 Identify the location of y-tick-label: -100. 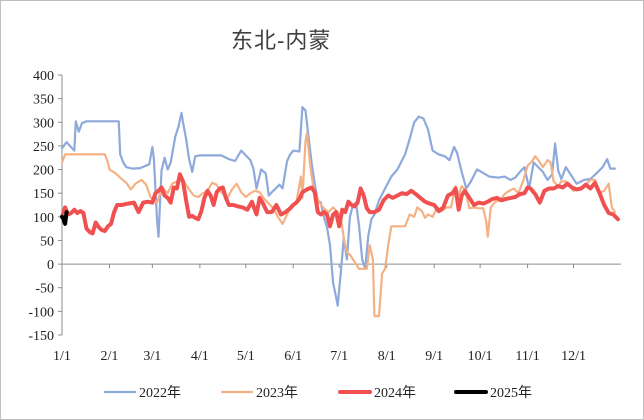
(41, 312).